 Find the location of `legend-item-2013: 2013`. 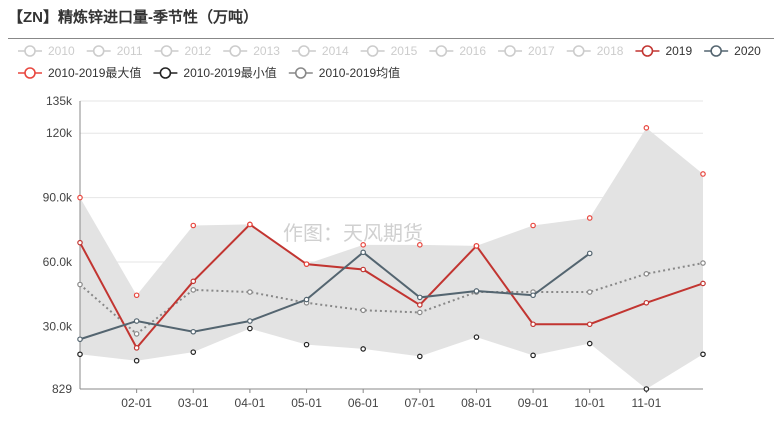

legend-item-2013: 2013 is located at coordinates (251, 51).